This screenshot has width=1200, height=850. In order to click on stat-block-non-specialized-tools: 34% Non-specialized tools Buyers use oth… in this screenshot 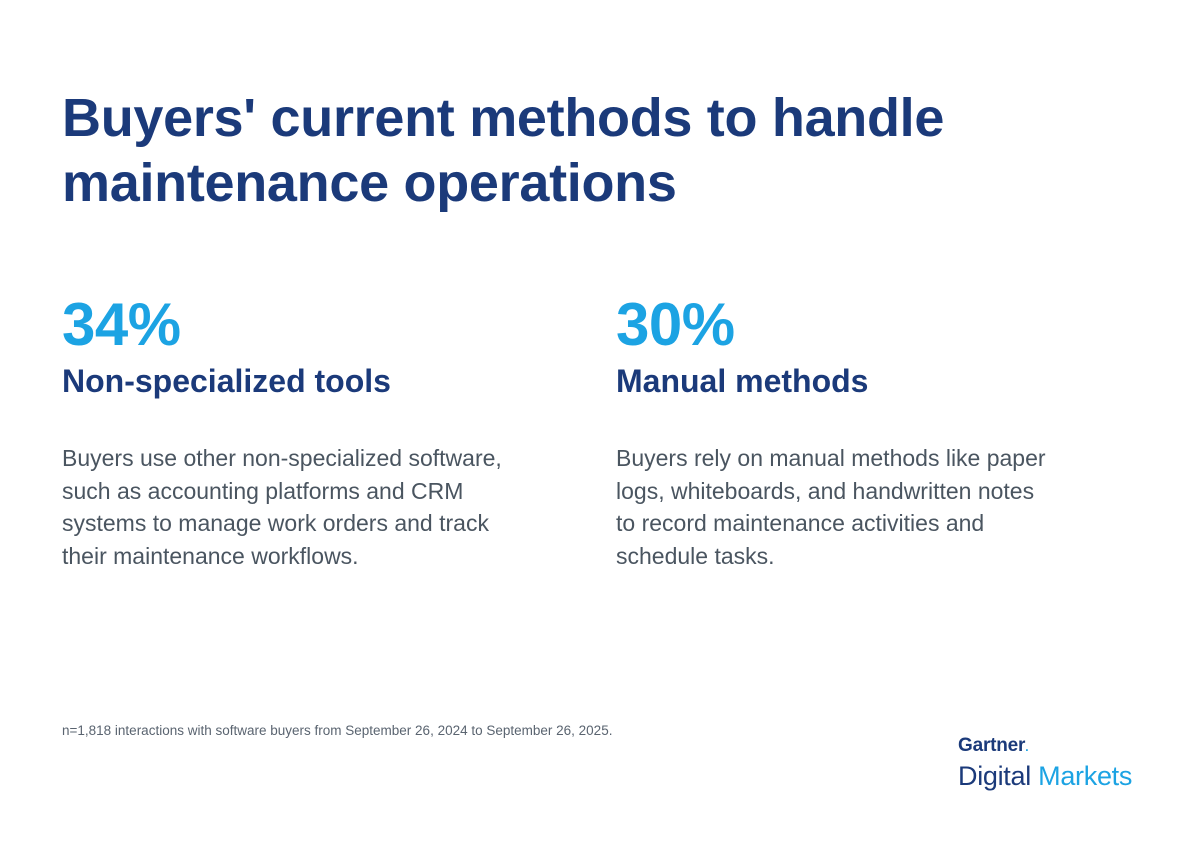, I will do `click(297, 432)`.